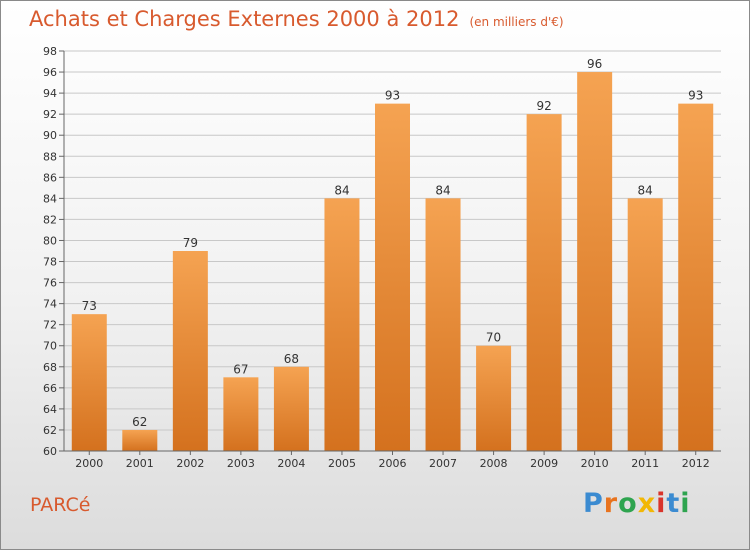 The width and height of the screenshot is (750, 550). I want to click on x-tick-label: 2003, so click(241, 463).